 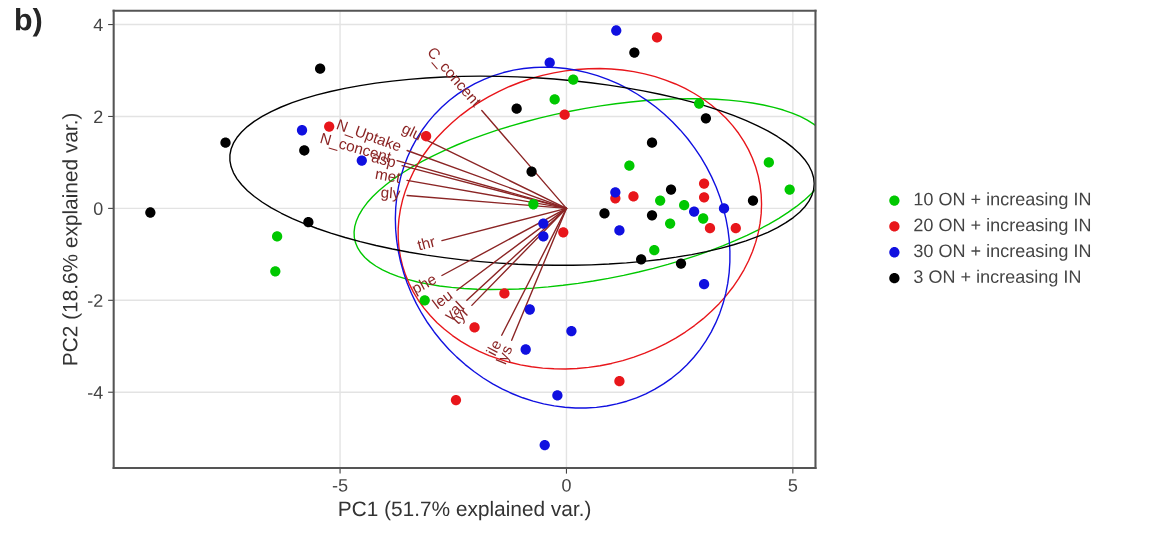 What do you see at coordinates (426, 243) in the screenshot?
I see `text: thr` at bounding box center [426, 243].